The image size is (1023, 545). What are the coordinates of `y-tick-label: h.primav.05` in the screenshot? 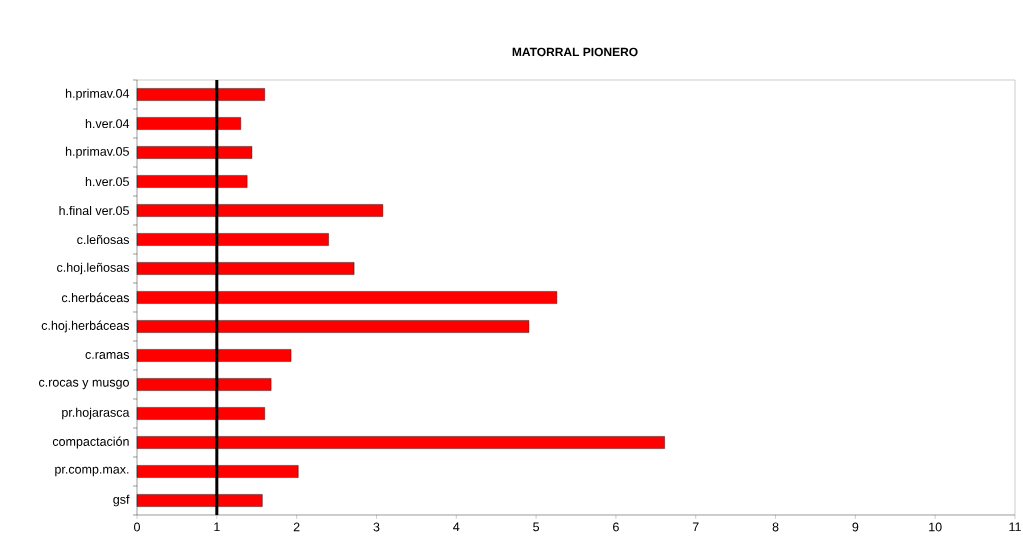 It's located at (97, 152).